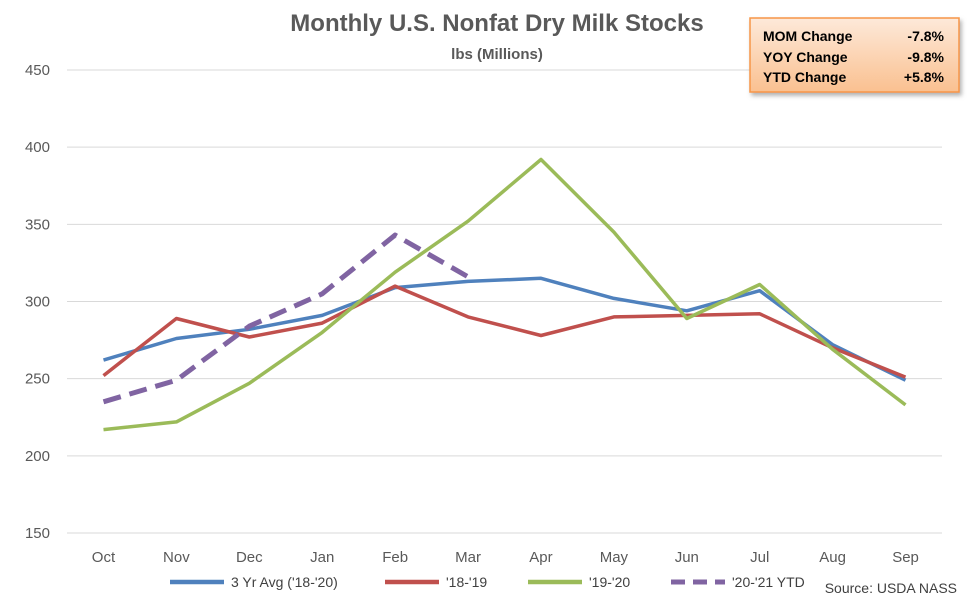 The width and height of the screenshot is (975, 601). I want to click on x-tick-label: Apr, so click(540, 557).